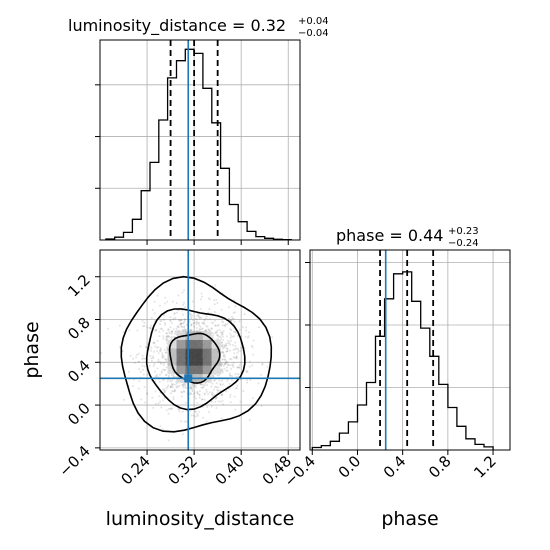 Image resolution: width=550 pixels, height=550 pixels. I want to click on phase-title-upper-error: +0.23, so click(463, 231).